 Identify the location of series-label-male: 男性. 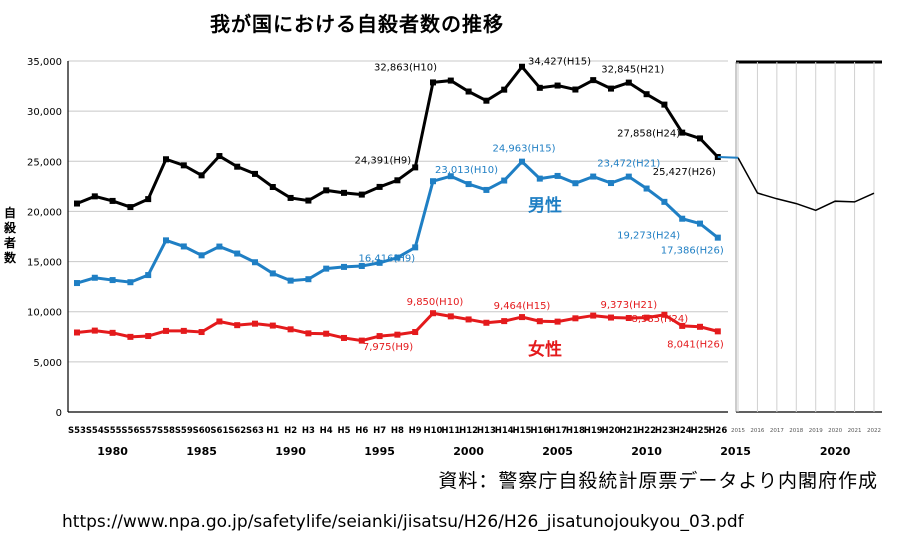
(545, 206).